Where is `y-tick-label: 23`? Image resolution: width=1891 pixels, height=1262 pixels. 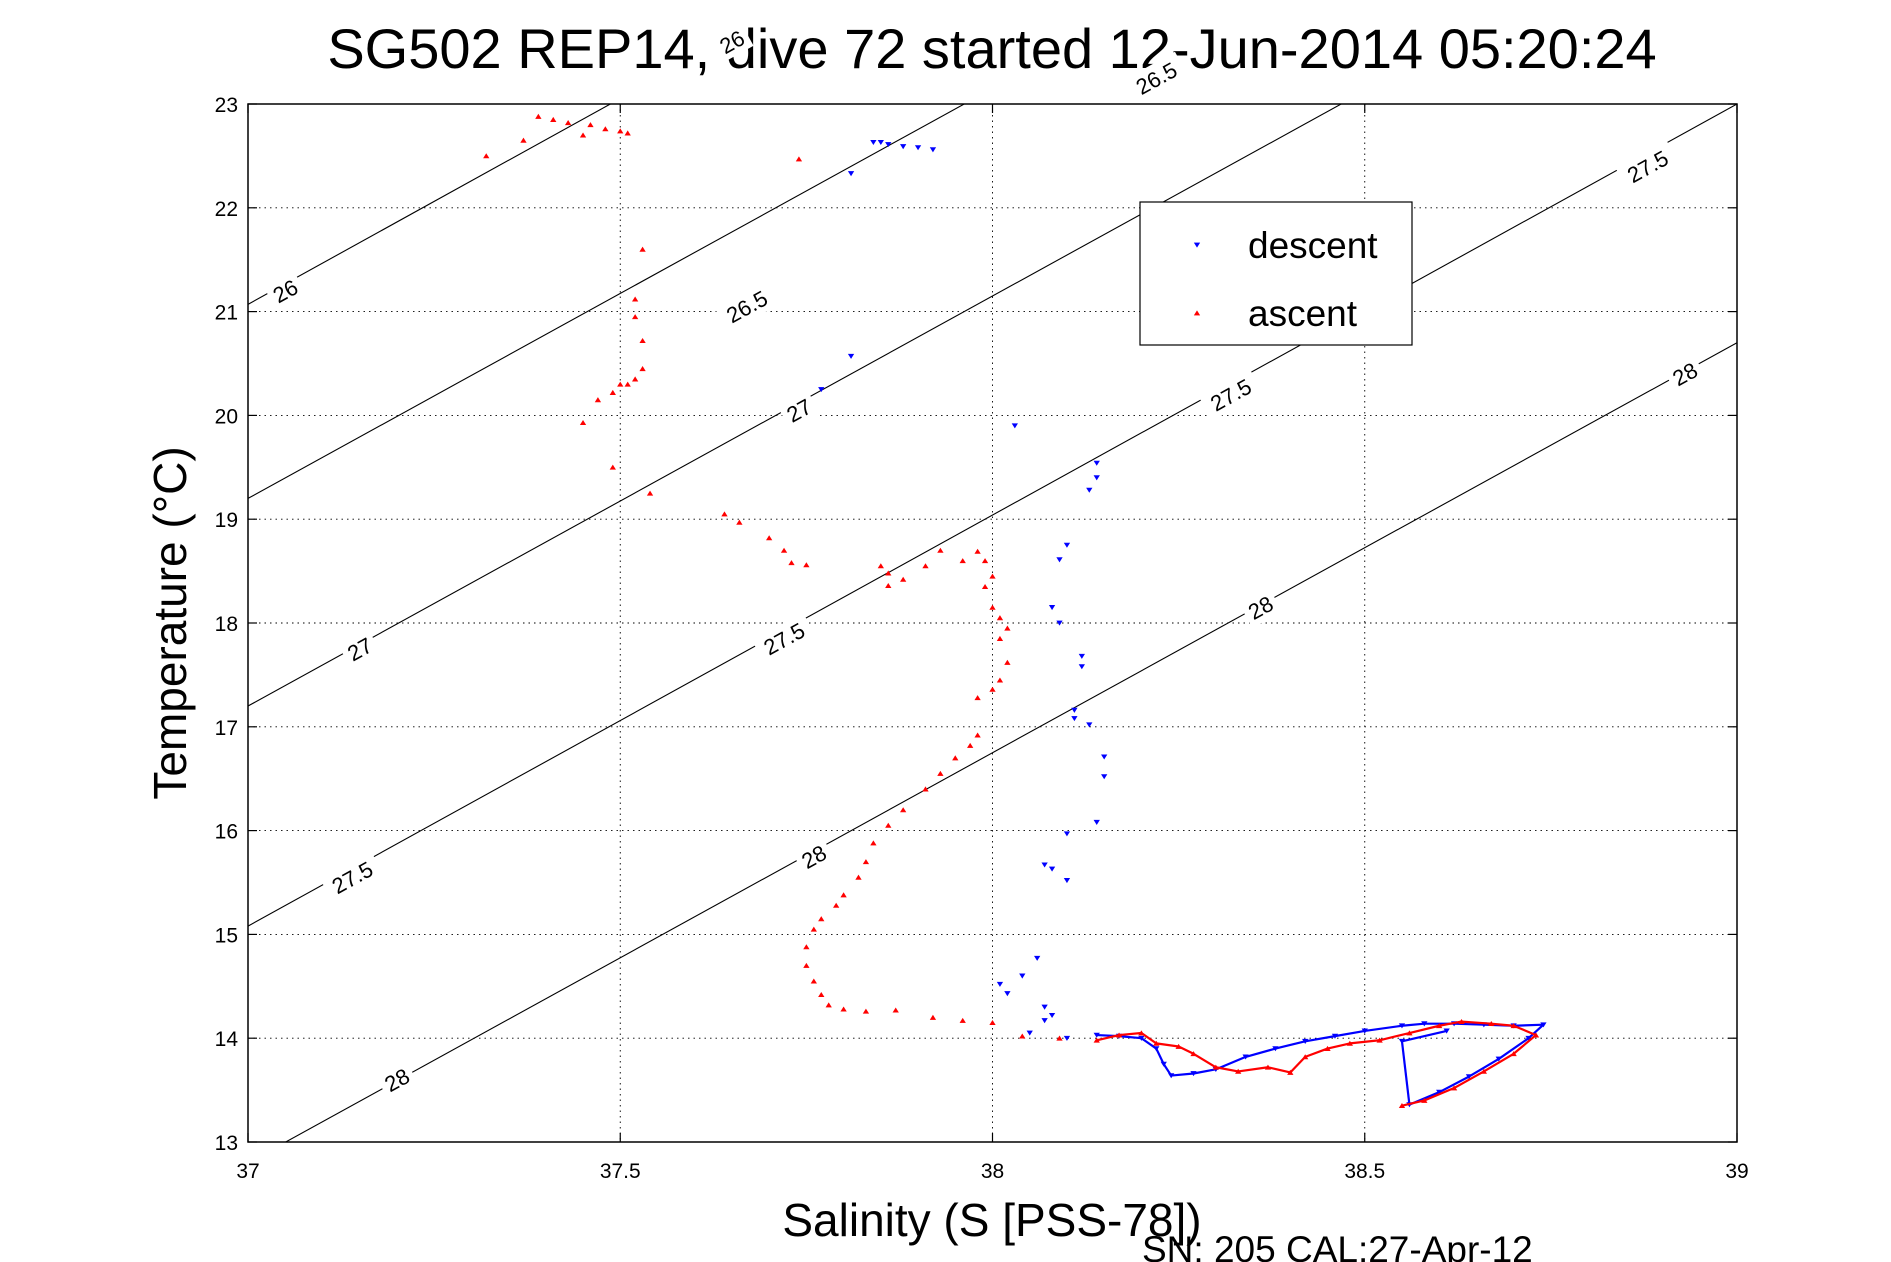 y-tick-label: 23 is located at coordinates (226, 105).